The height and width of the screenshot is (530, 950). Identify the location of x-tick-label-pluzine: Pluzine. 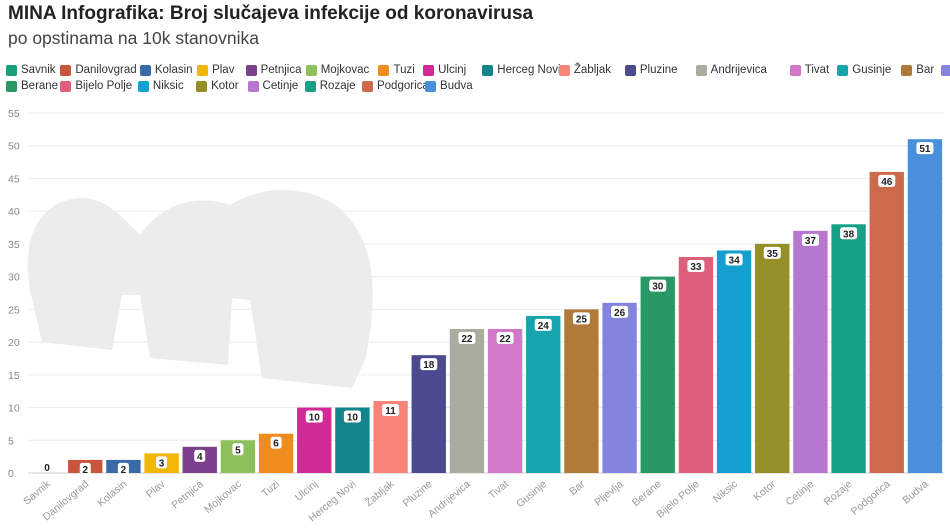
(418, 493).